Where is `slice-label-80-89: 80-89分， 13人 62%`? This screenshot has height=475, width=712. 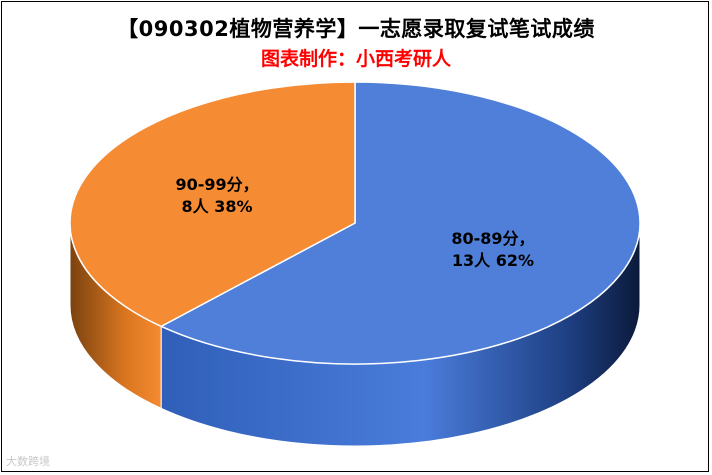 slice-label-80-89: 80-89分， 13人 62% is located at coordinates (492, 249).